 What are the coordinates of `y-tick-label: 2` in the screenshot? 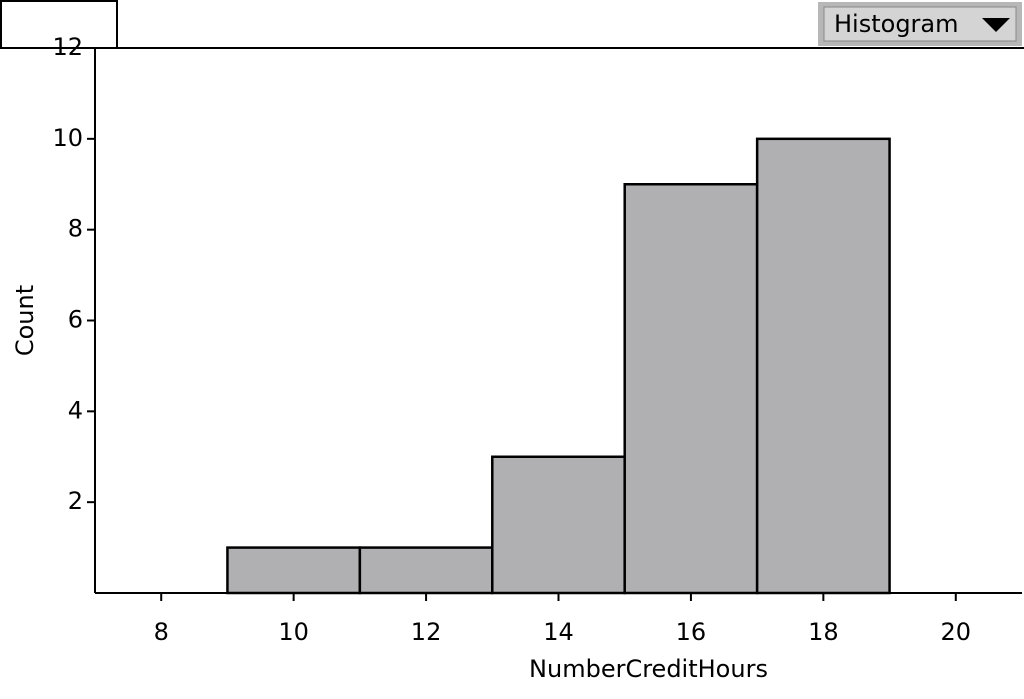 It's located at (75, 501).